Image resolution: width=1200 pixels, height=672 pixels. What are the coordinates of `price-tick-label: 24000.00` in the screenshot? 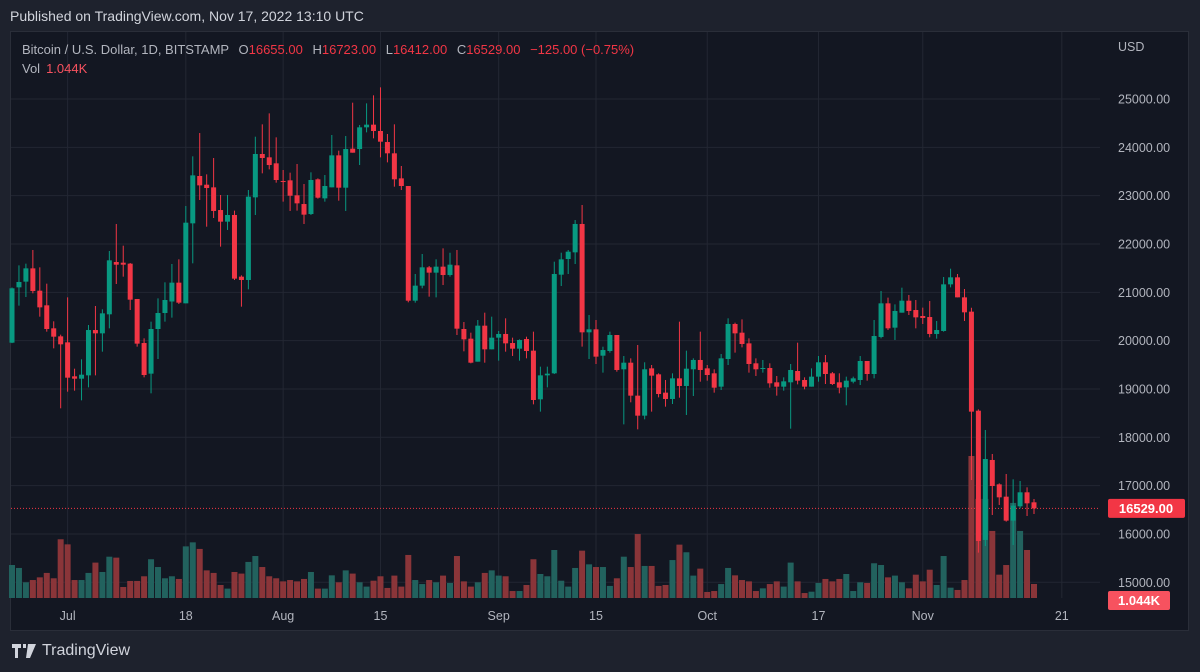 It's located at (1144, 148).